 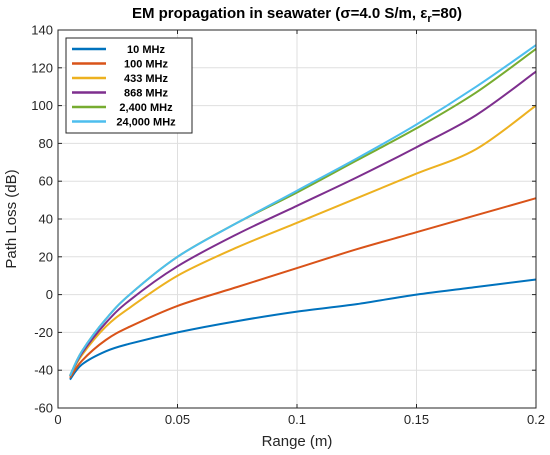 I want to click on y-tick-label: 20, so click(x=46, y=256).